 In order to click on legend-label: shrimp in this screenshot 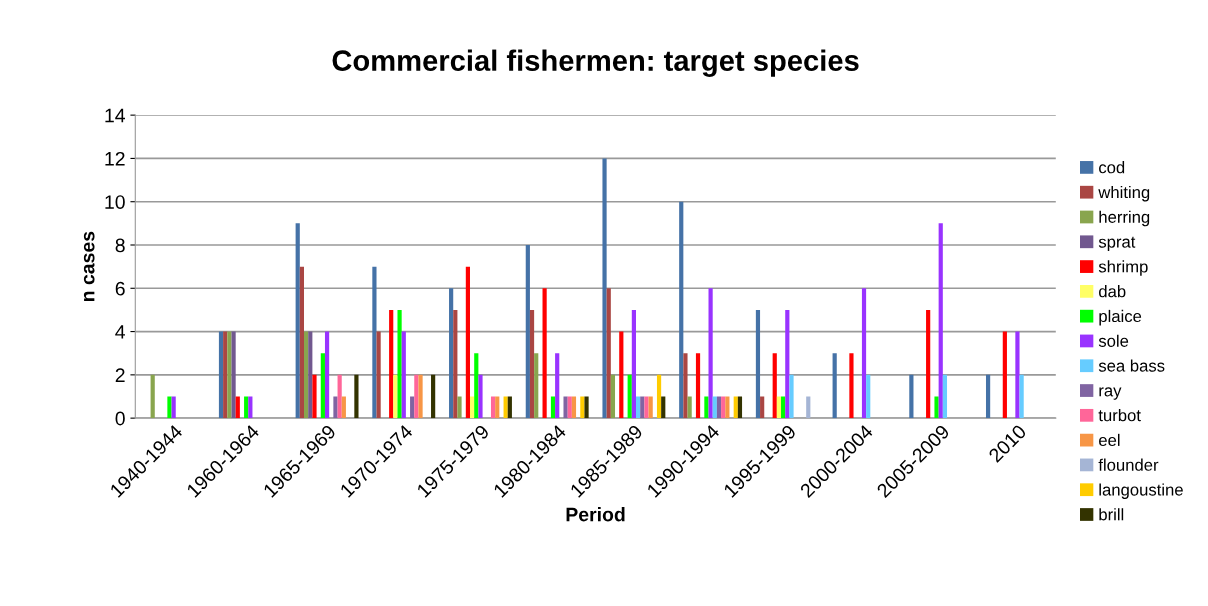, I will do `click(1123, 268)`.